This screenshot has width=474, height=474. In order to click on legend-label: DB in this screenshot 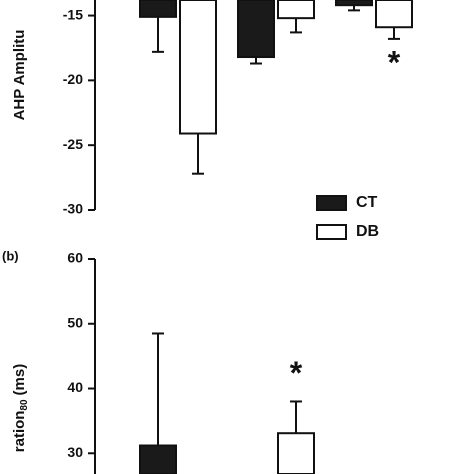, I will do `click(367, 231)`.